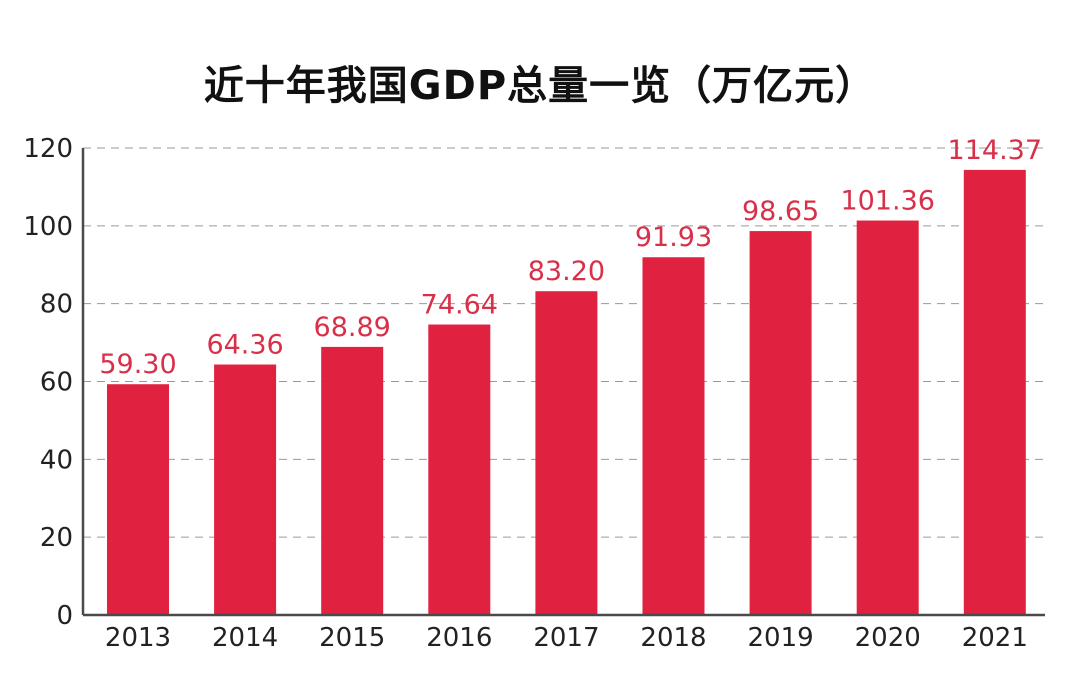 This screenshot has height=700, width=1080. What do you see at coordinates (887, 201) in the screenshot?
I see `value-label-2020: 101.36` at bounding box center [887, 201].